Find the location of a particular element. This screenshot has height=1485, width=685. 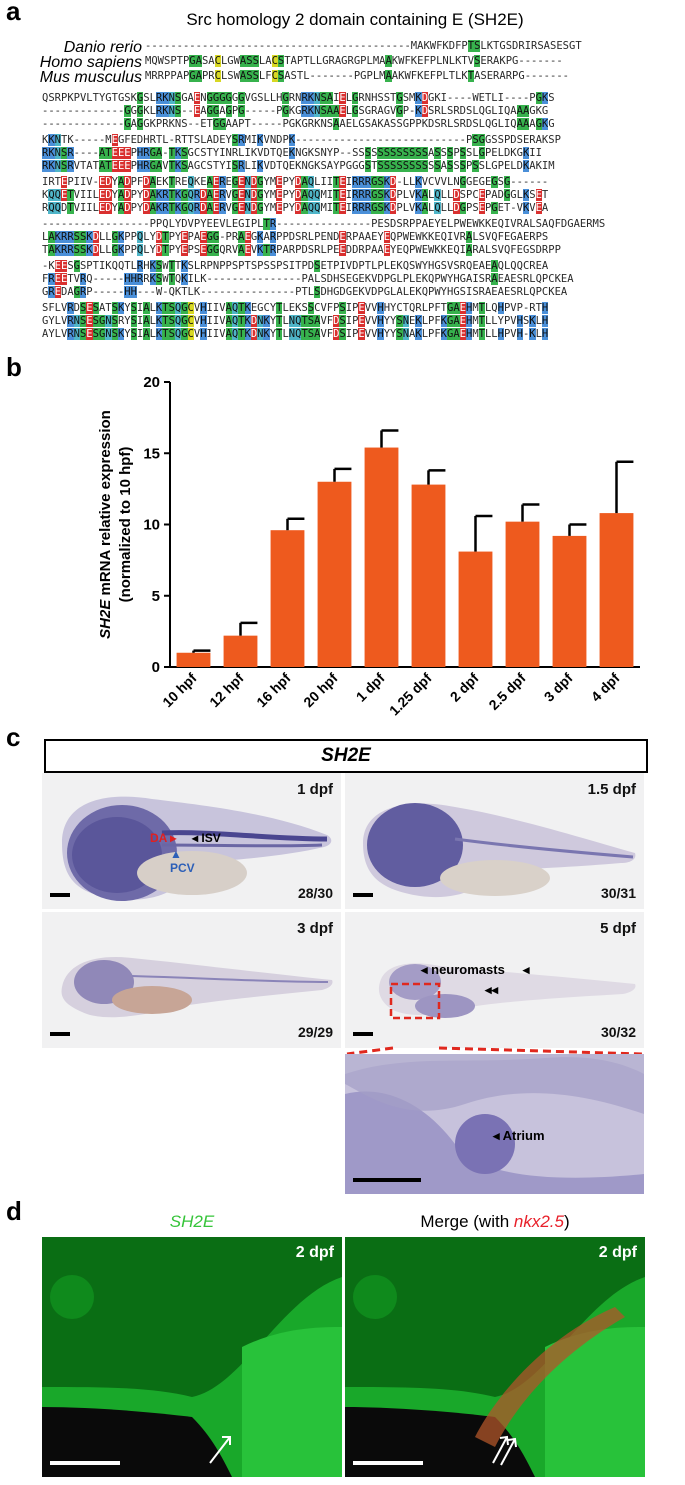

x-tick-label: 4 dpf is located at coordinates (605, 687).